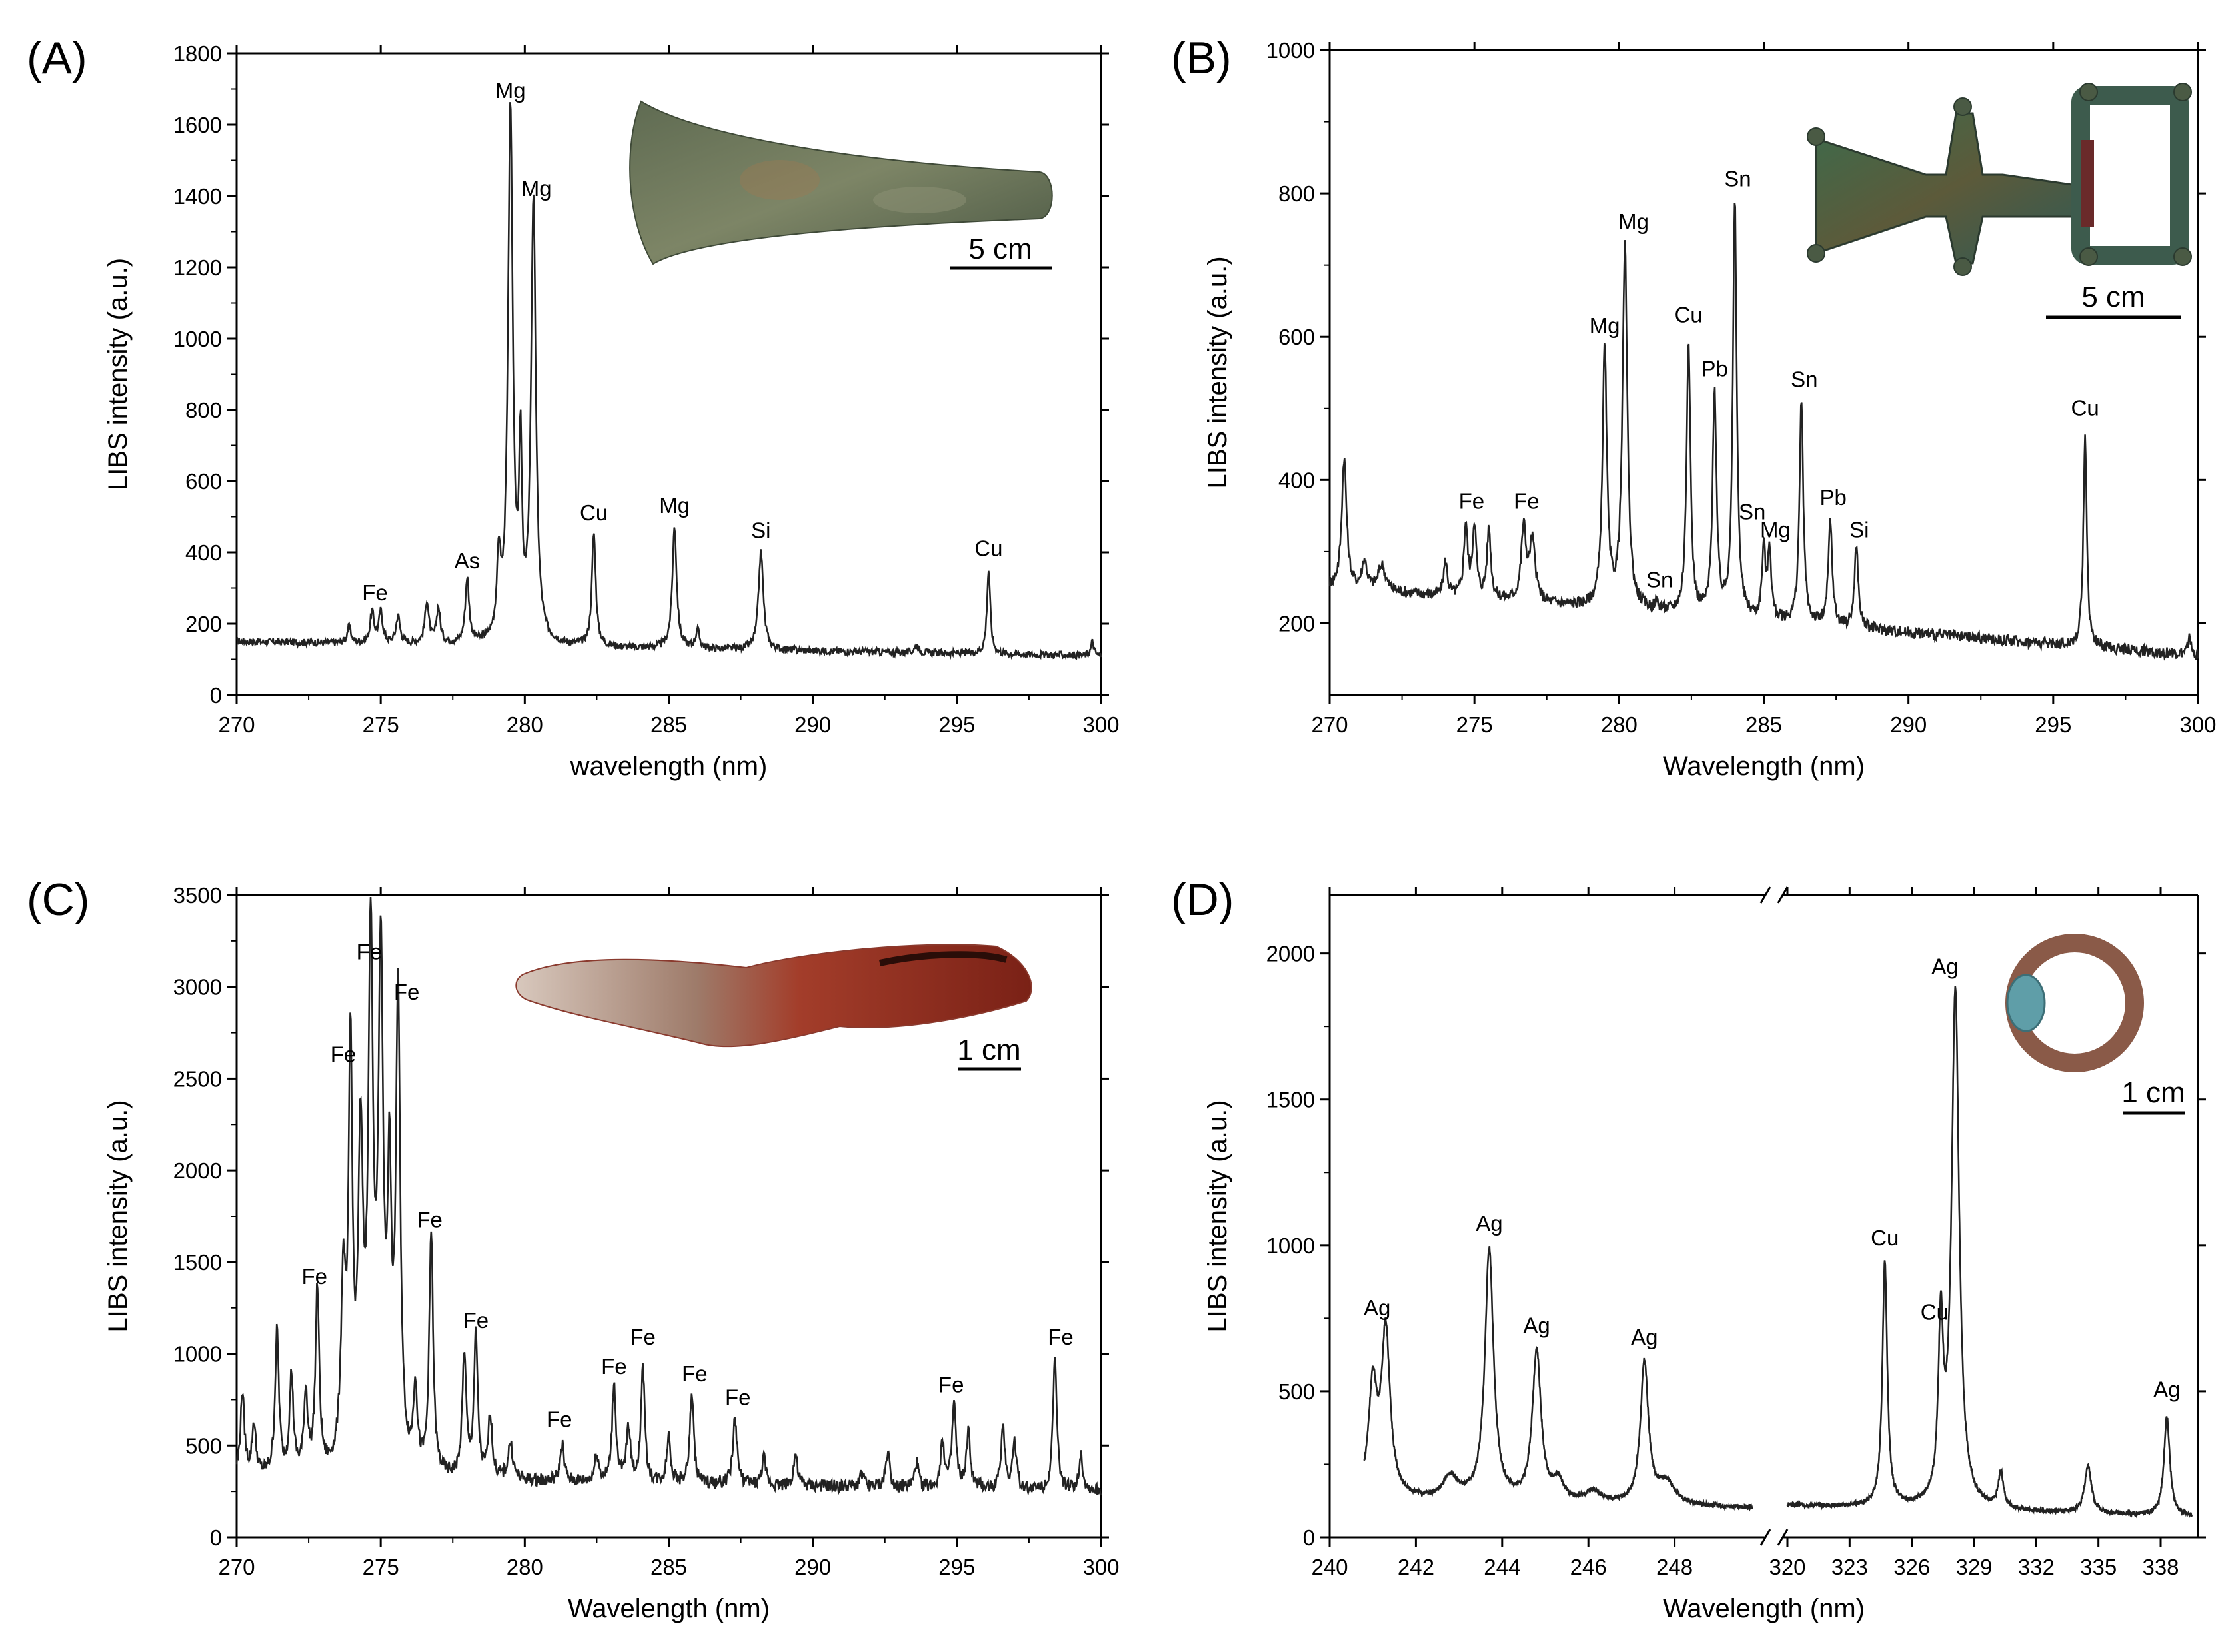 The height and width of the screenshot is (1652, 2234). What do you see at coordinates (1787, 1567) in the screenshot?
I see `x-tick-label: 320` at bounding box center [1787, 1567].